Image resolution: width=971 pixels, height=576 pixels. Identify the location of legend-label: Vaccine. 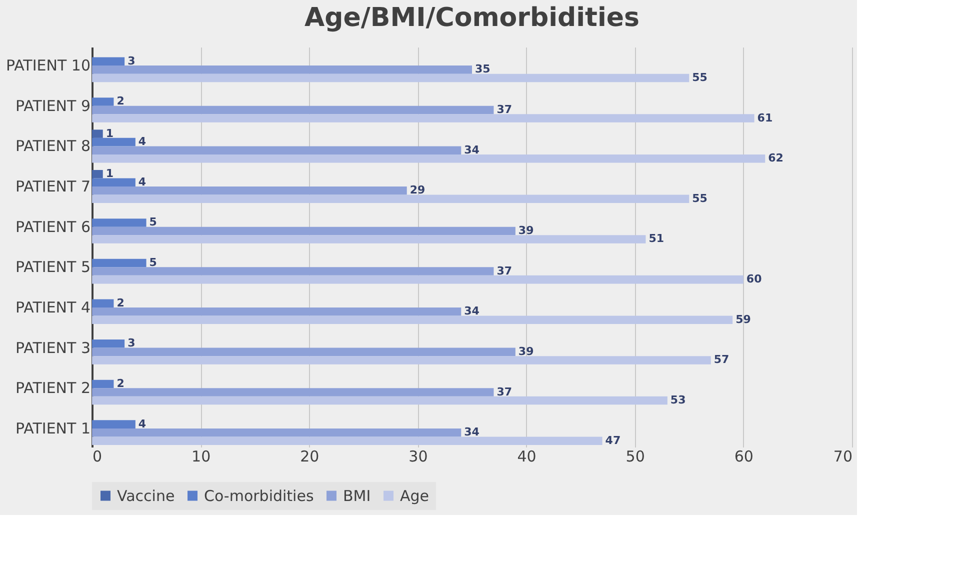
(146, 495).